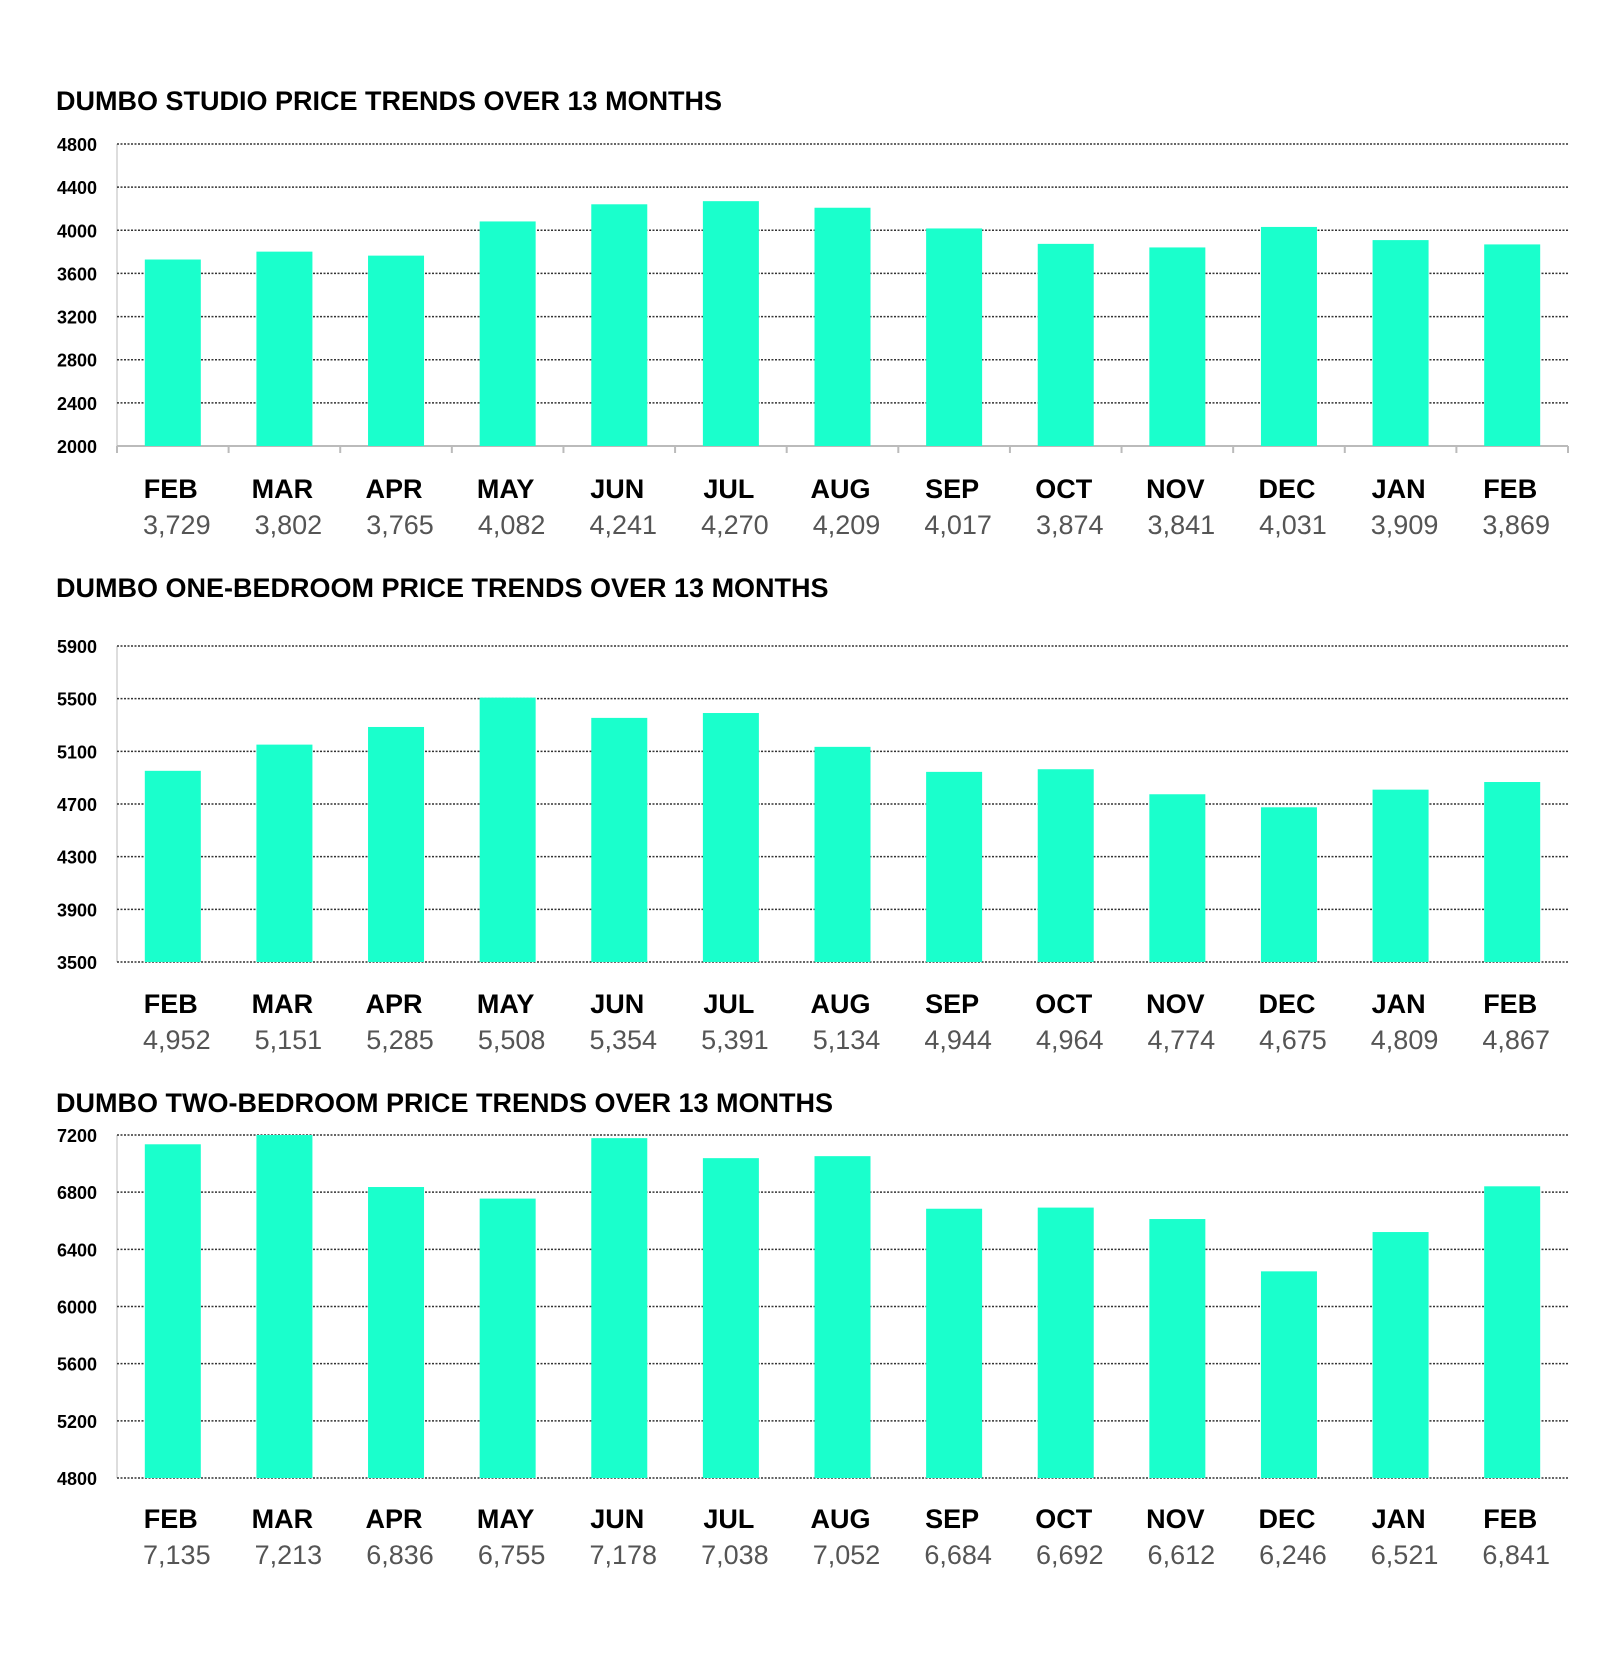 The width and height of the screenshot is (1600, 1668). Describe the element at coordinates (1400, 1355) in the screenshot. I see `bar-jan` at that location.